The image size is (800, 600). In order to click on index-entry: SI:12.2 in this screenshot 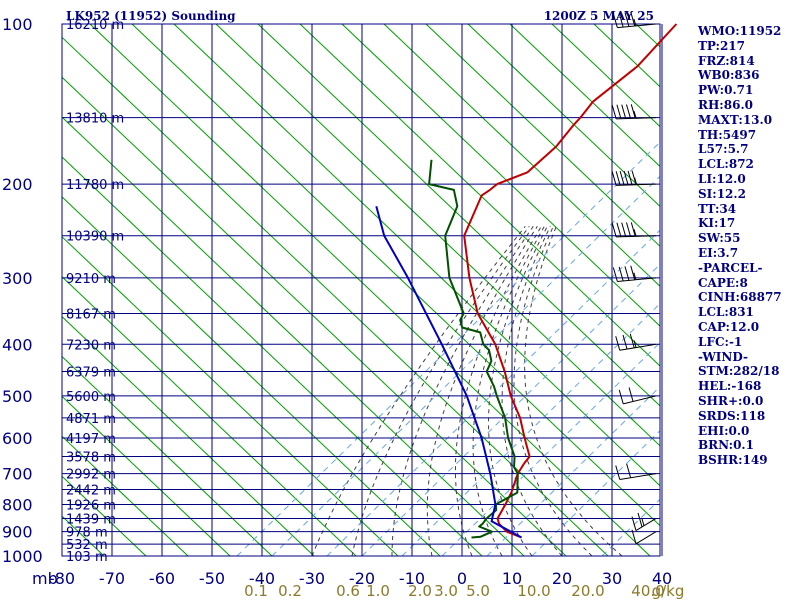, I will do `click(722, 193)`.